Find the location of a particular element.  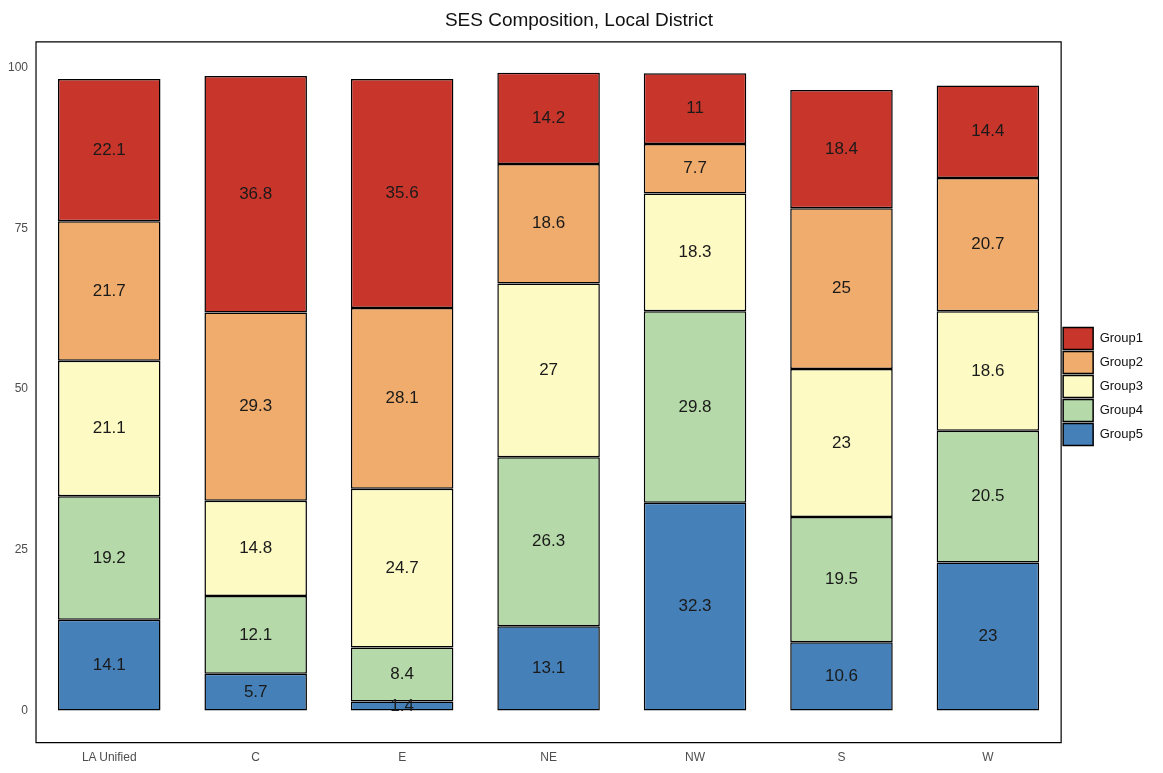

data-label: 35.6 is located at coordinates (402, 193).